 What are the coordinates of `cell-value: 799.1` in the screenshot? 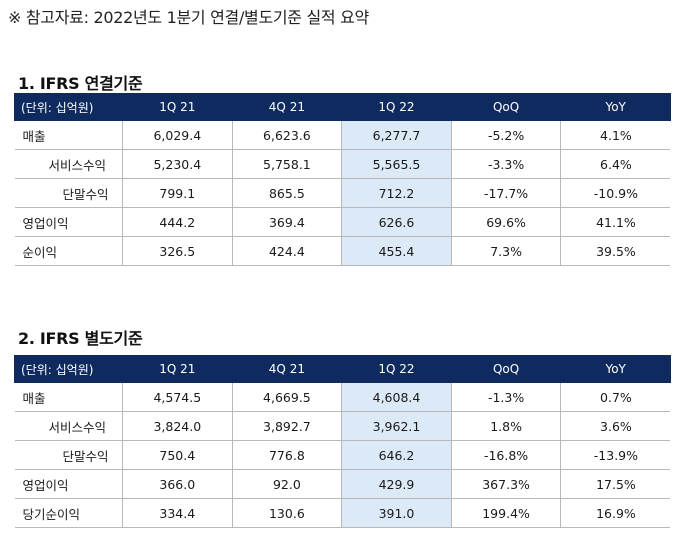 It's located at (177, 193).